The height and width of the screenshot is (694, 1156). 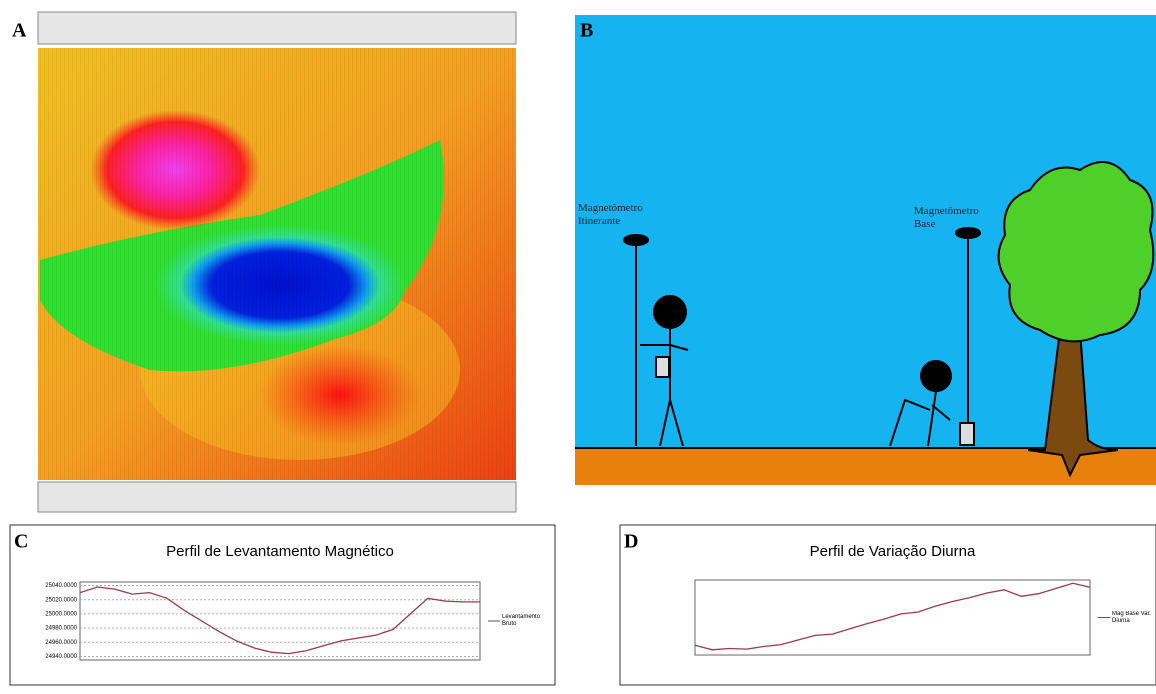 I want to click on base-label: Magnetômetro Base, so click(x=946, y=217).